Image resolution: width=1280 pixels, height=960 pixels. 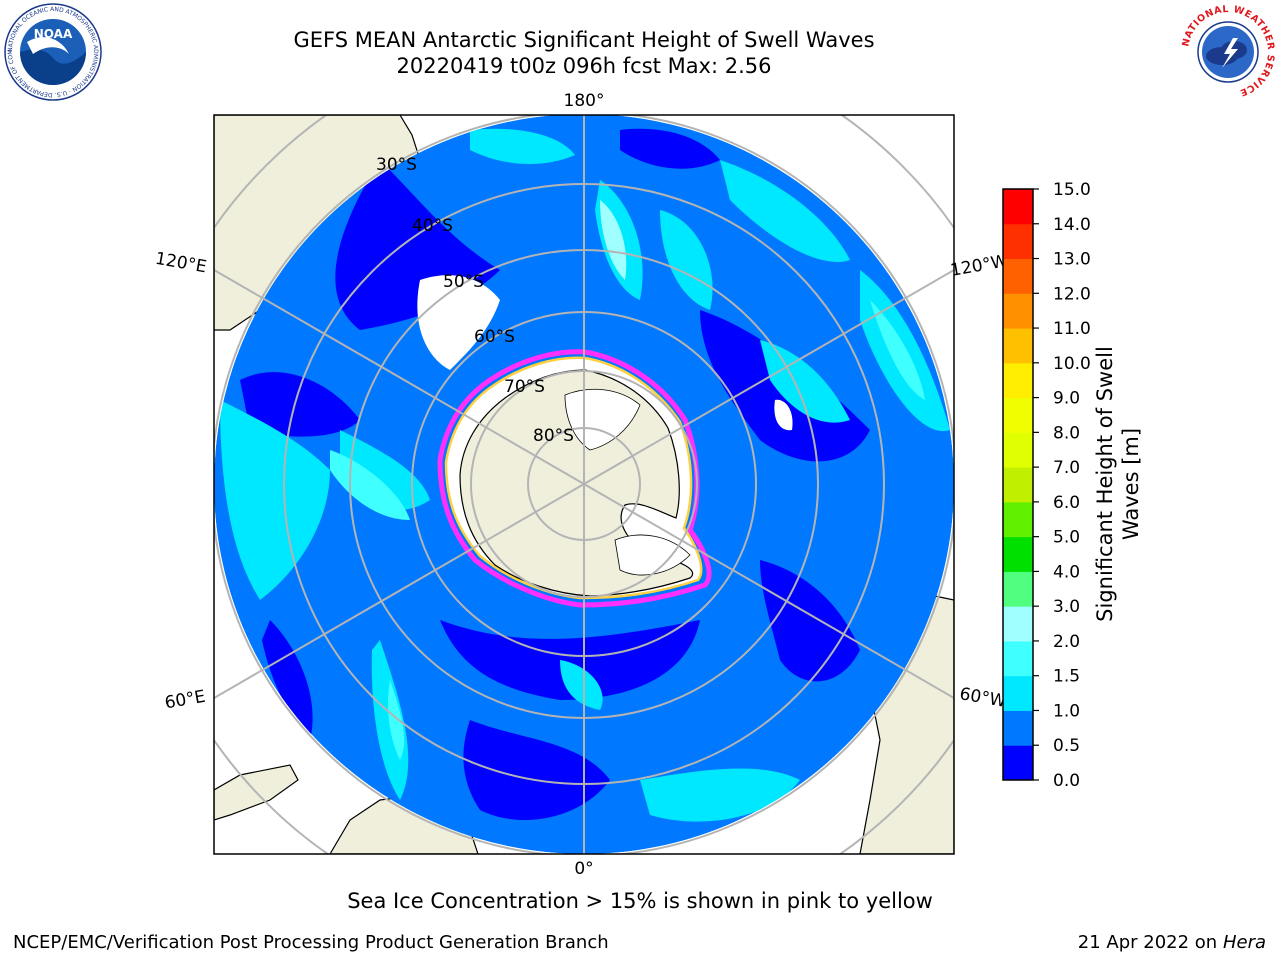 What do you see at coordinates (1066, 677) in the screenshot?
I see `colorbar-tick-label: 1.5` at bounding box center [1066, 677].